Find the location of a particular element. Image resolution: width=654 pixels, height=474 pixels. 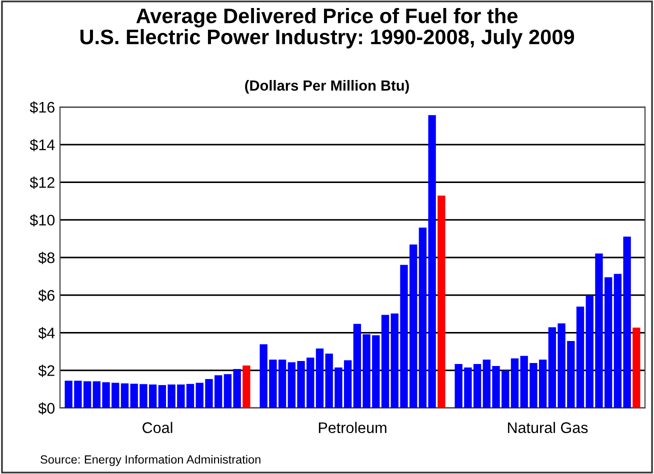

y-tick-label: $6 is located at coordinates (46, 295).